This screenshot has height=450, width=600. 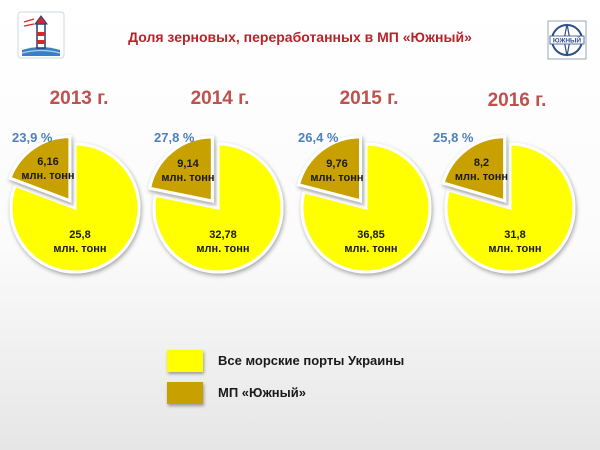 What do you see at coordinates (220, 98) in the screenshot?
I see `year-label: 2014 г.` at bounding box center [220, 98].